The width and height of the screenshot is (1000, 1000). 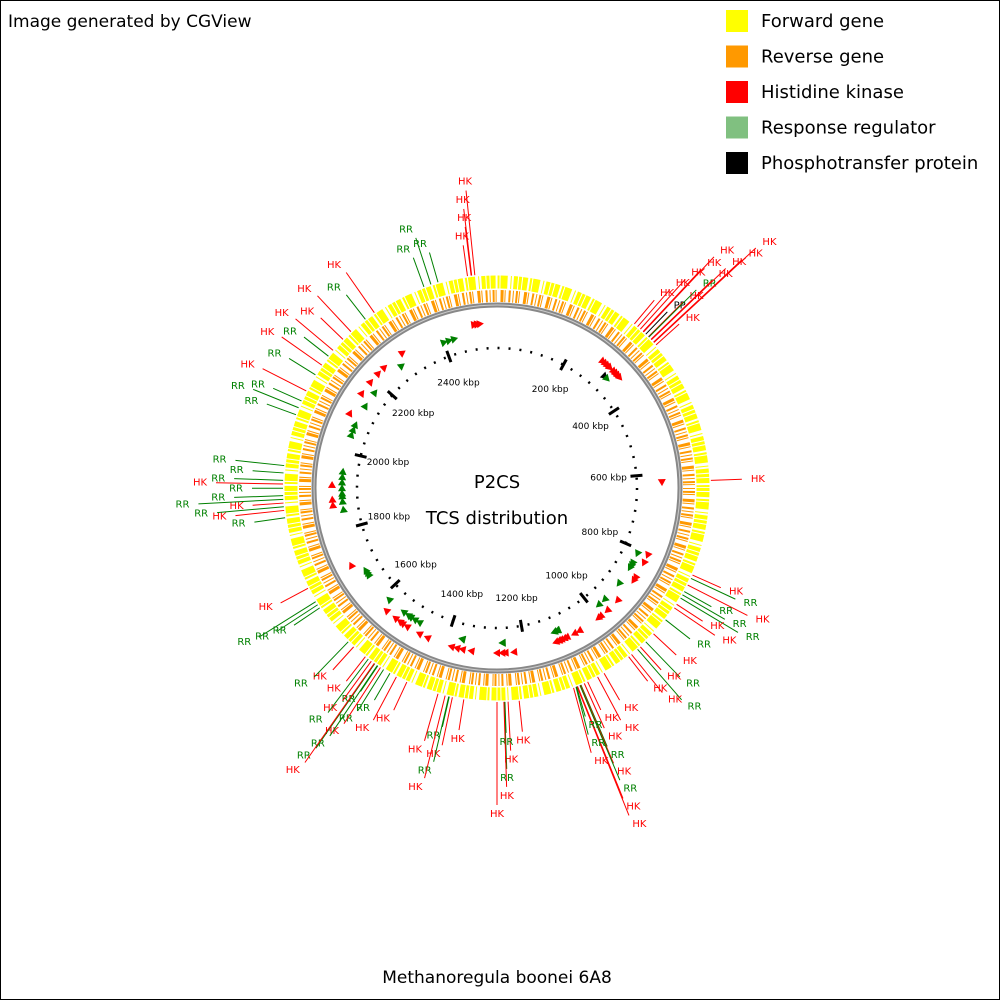 What do you see at coordinates (415, 565) in the screenshot?
I see `tick-label: 1600 kbp` at bounding box center [415, 565].